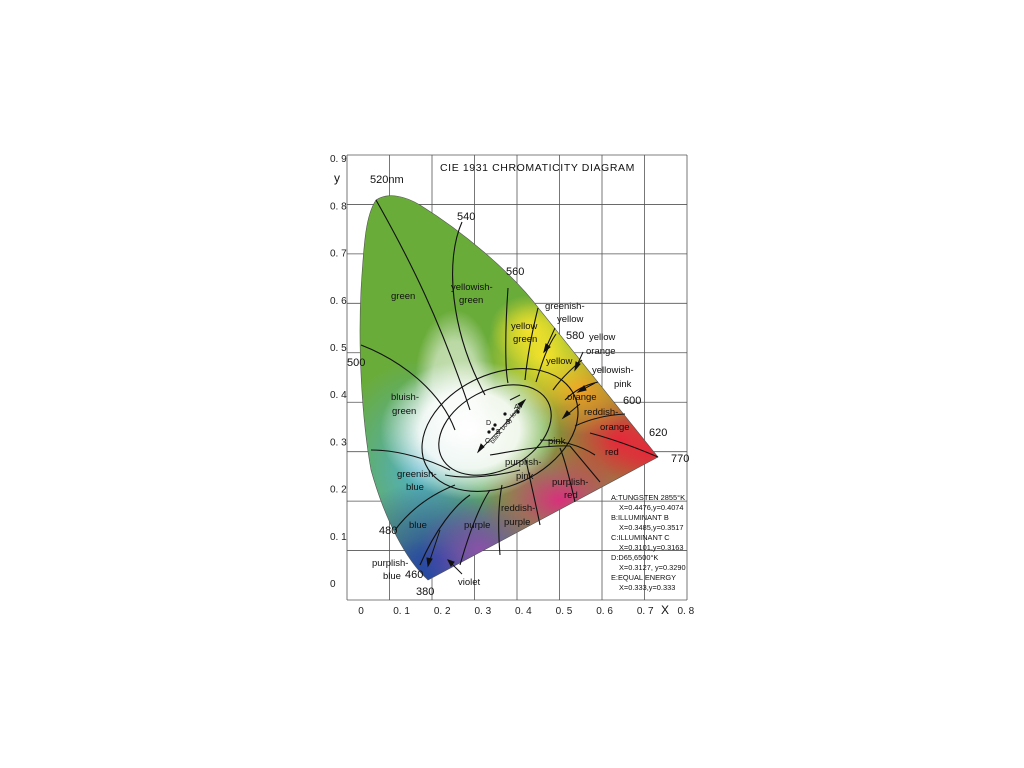 This screenshot has height=768, width=1024. I want to click on label-greenish-blue-2: blue, so click(415, 487).